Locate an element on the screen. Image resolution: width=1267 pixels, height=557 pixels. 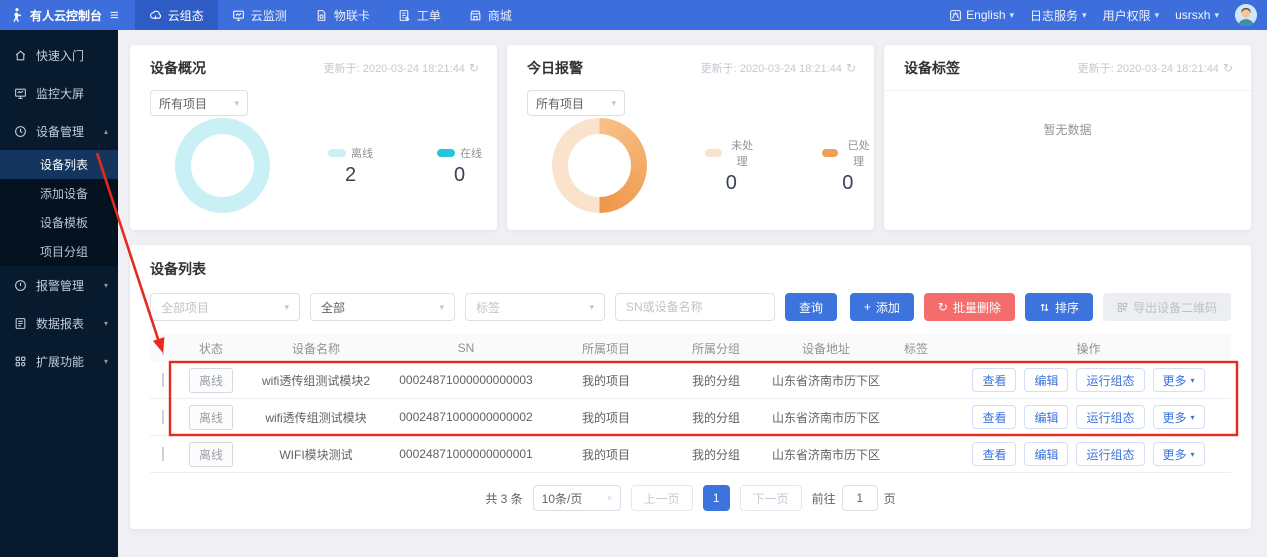
work-order-icon is located at coordinates (404, 15).